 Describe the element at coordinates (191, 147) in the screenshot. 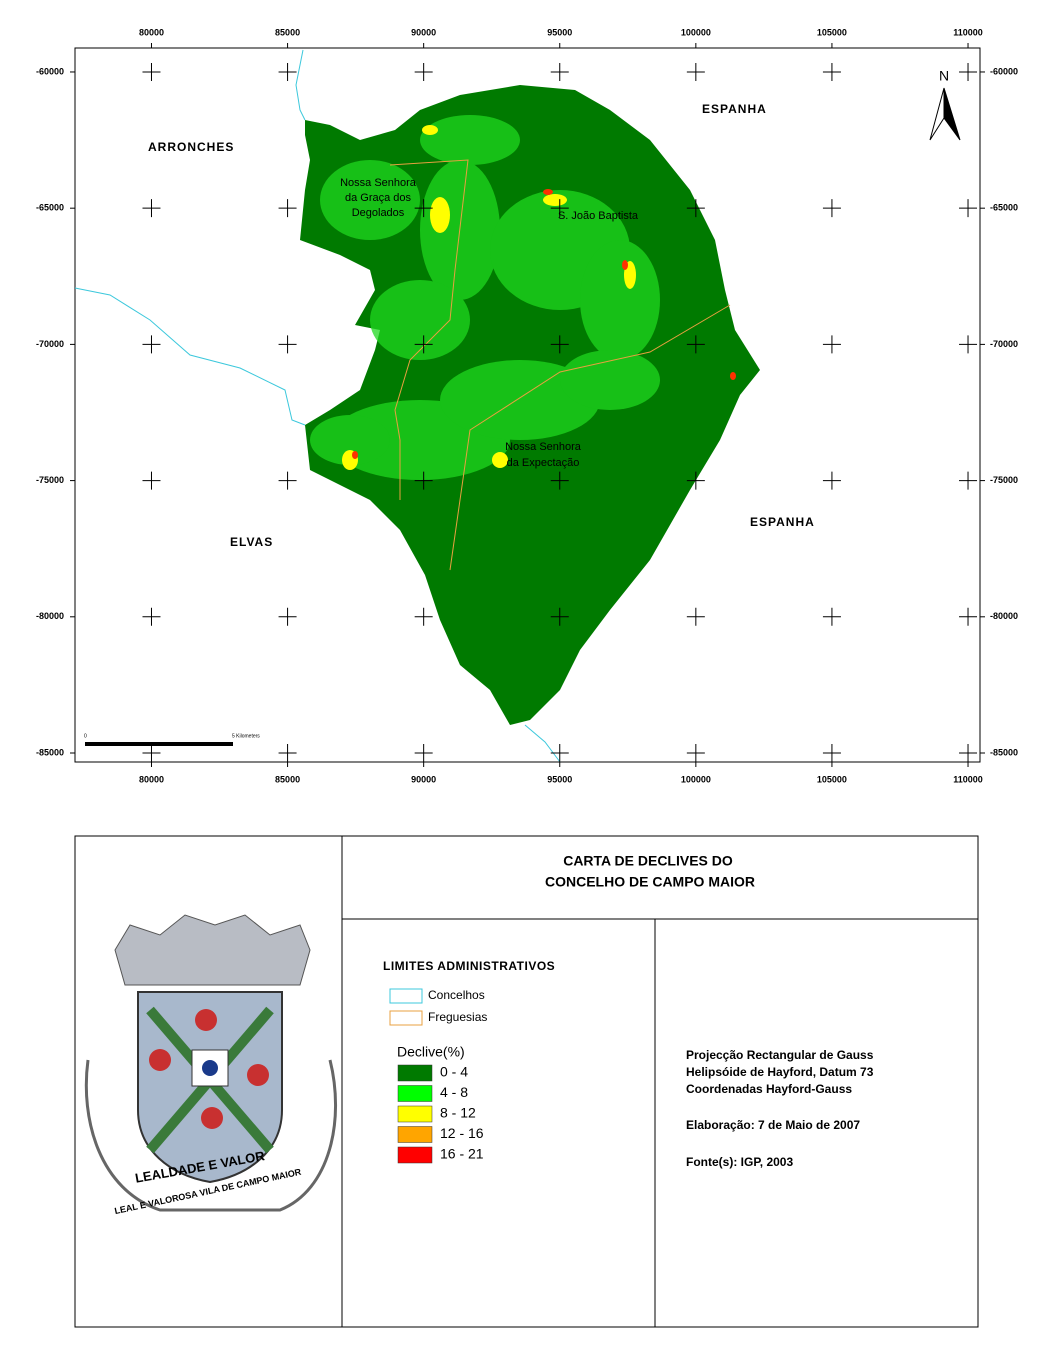

I see `place-label: ARRONCHES` at that location.